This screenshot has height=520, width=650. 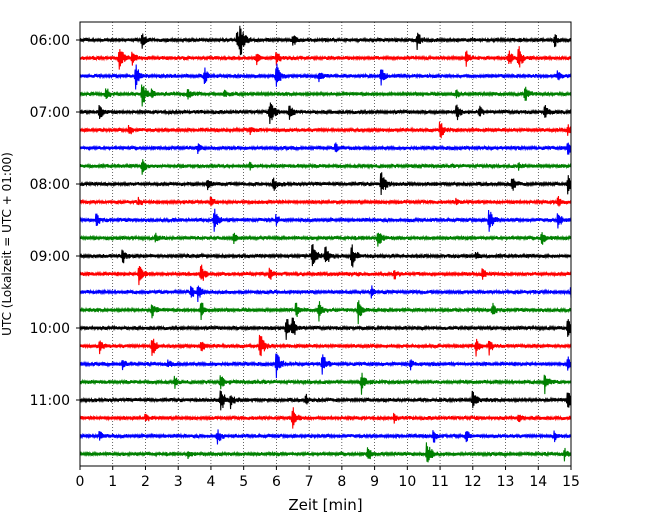 I want to click on y-axis-label: UTC (Lokalzeit = UTC + 01:00), so click(x=7, y=244).